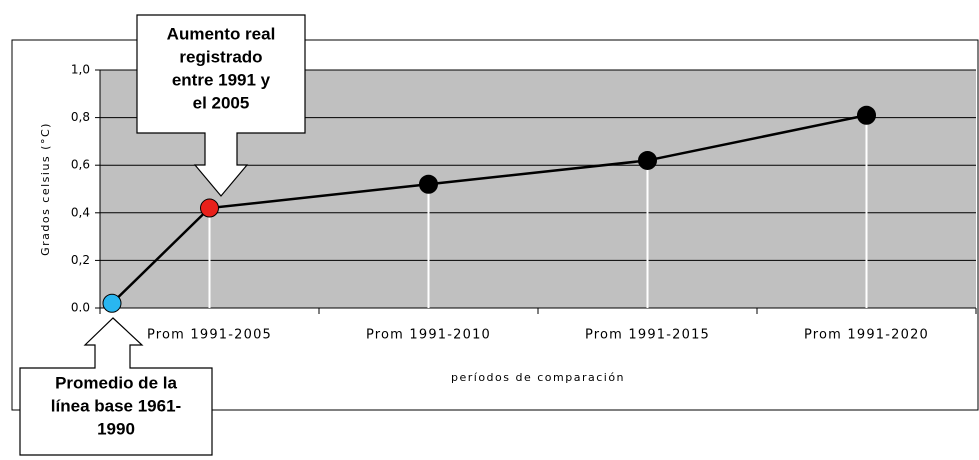 The width and height of the screenshot is (979, 460). What do you see at coordinates (80, 117) in the screenshot?
I see `y-tick-label: 0,8` at bounding box center [80, 117].